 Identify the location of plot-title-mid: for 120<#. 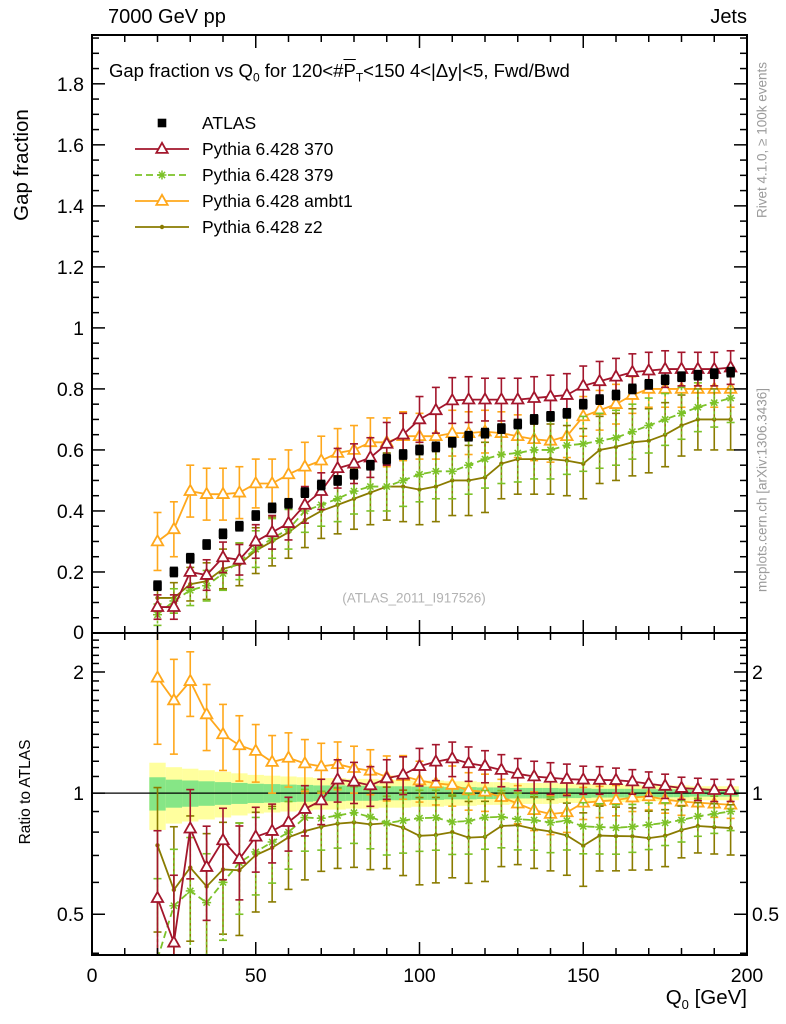
(301, 70).